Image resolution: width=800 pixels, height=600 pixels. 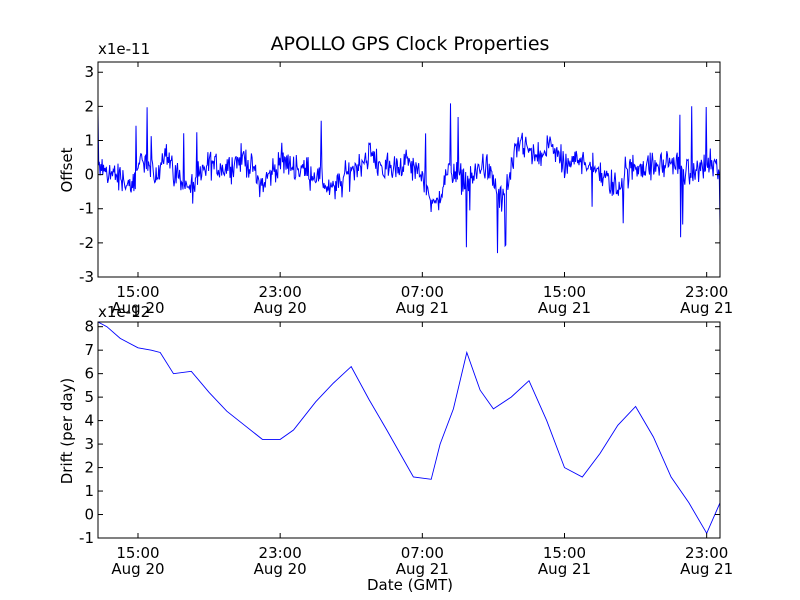 I want to click on y-tick-label: 6, so click(x=89, y=374).